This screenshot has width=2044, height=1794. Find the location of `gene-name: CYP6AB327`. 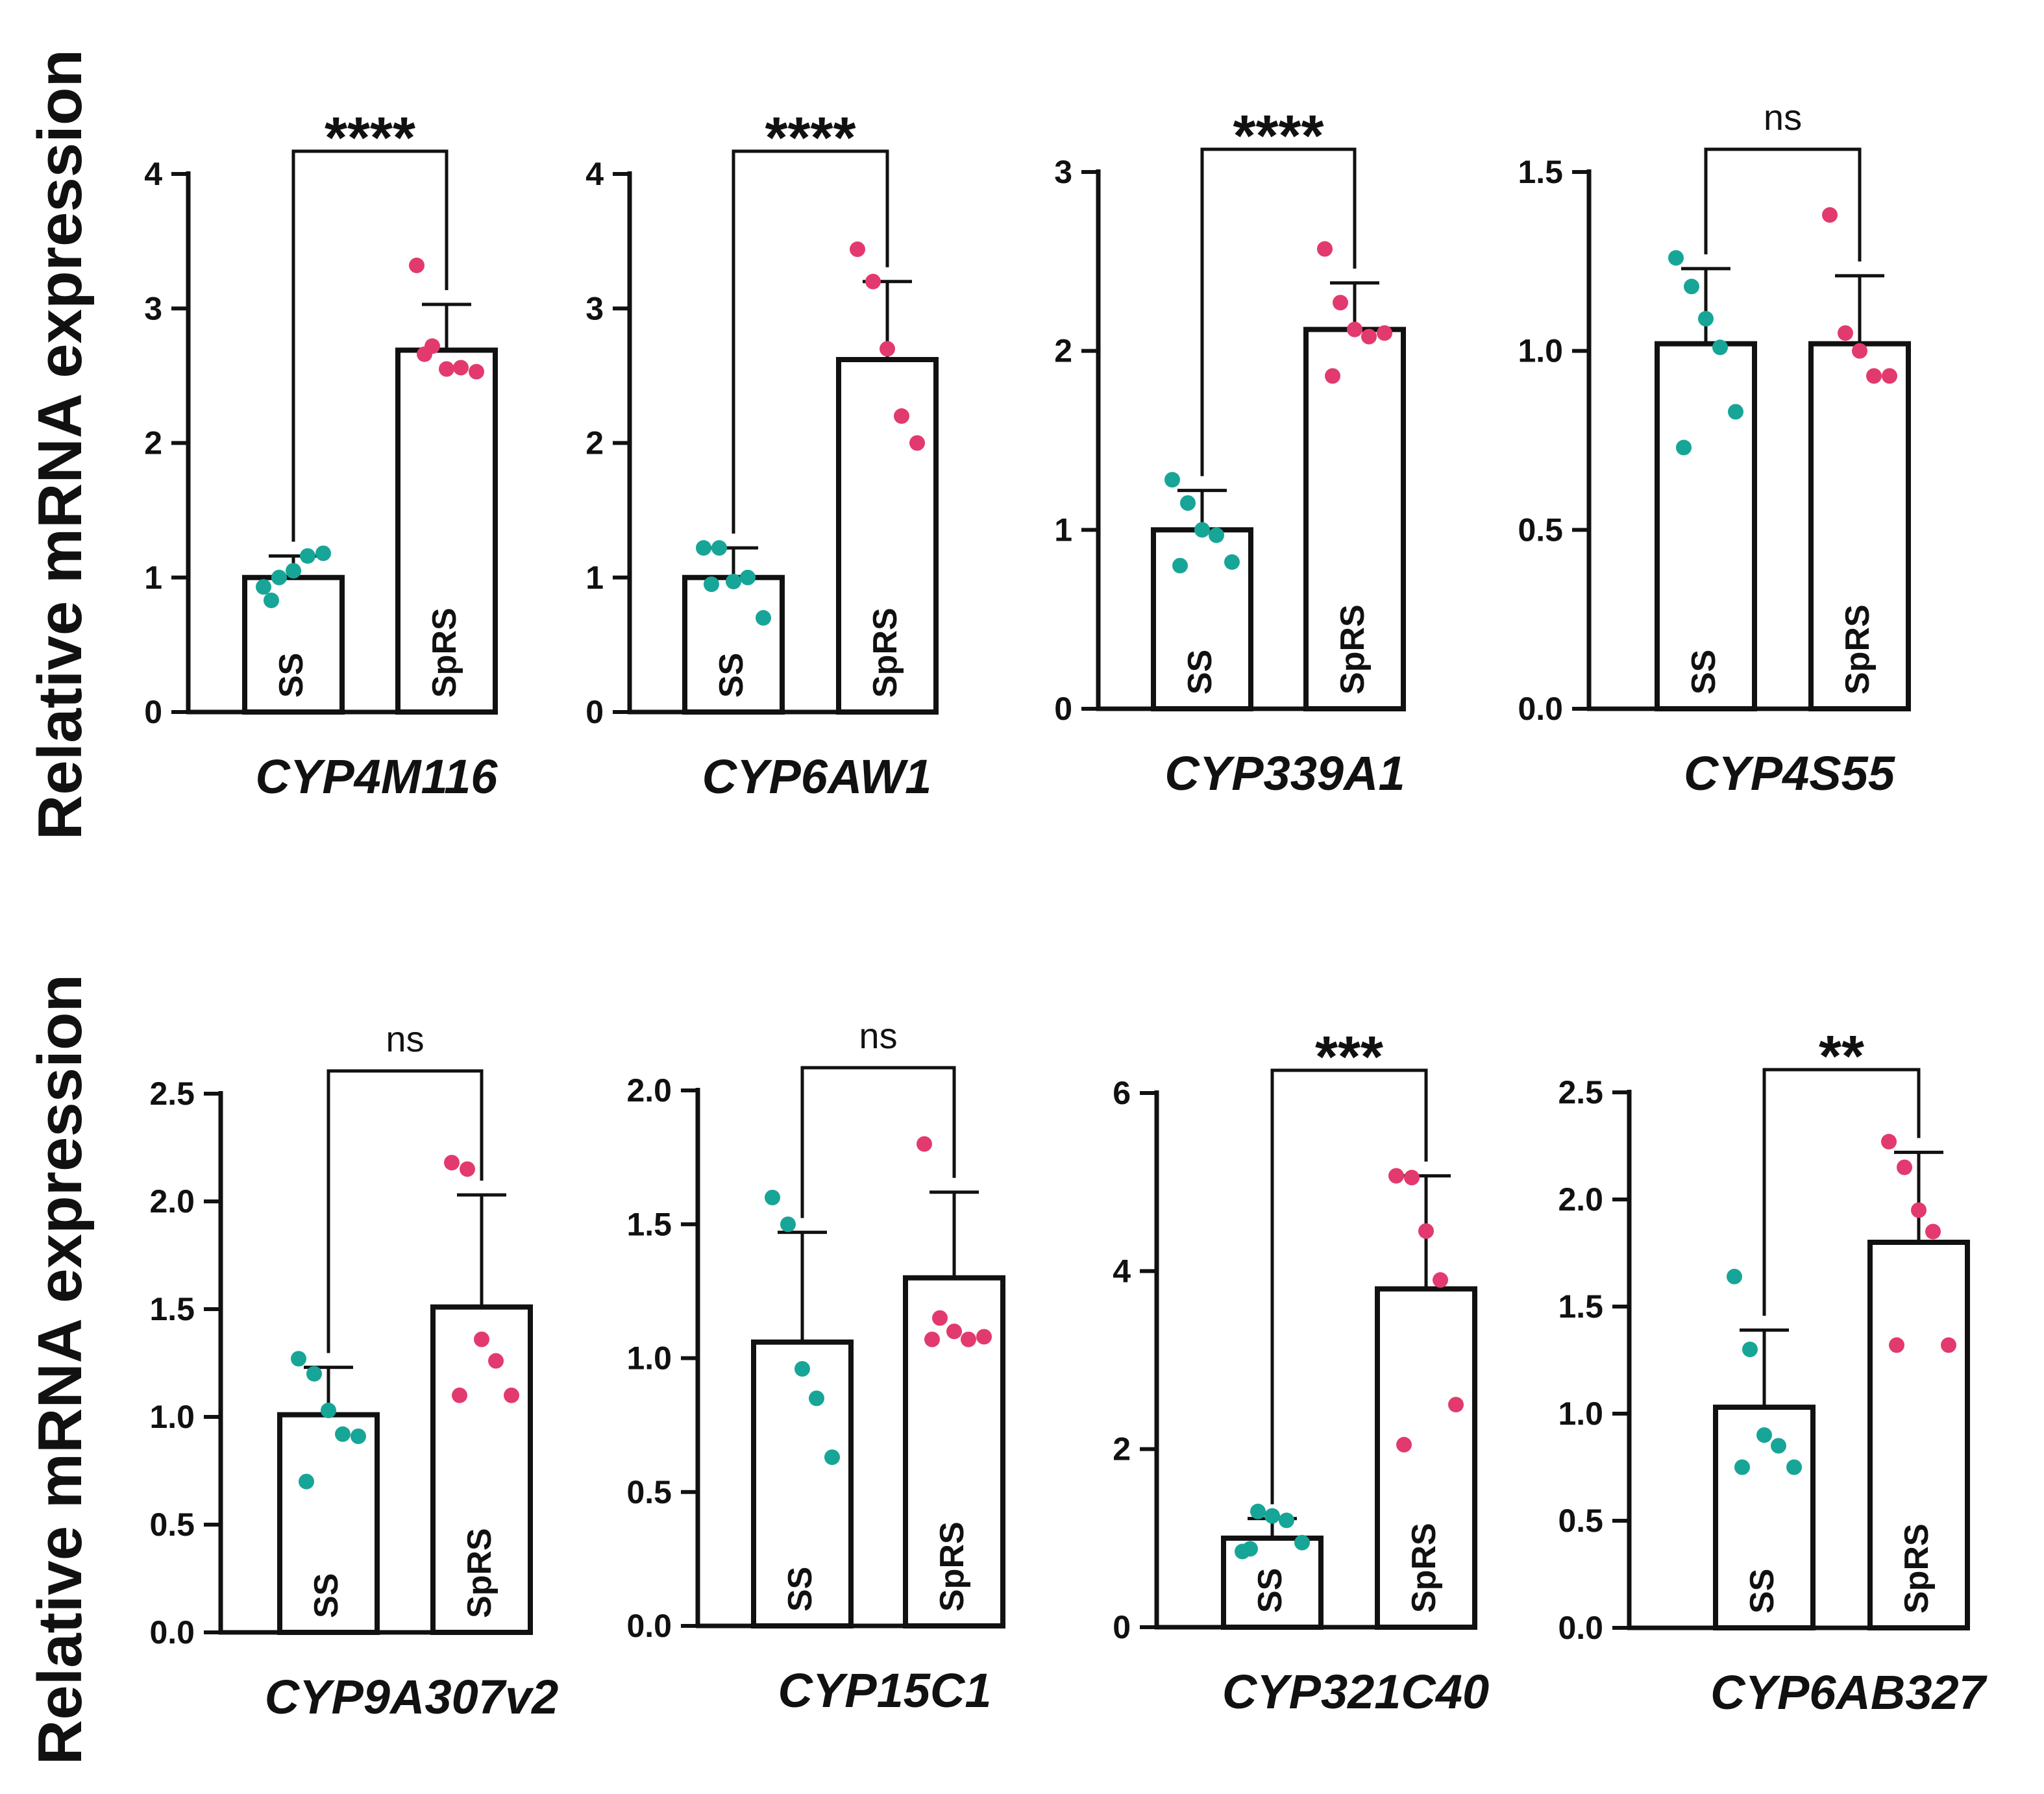

gene-name: CYP6AB327 is located at coordinates (1849, 1692).